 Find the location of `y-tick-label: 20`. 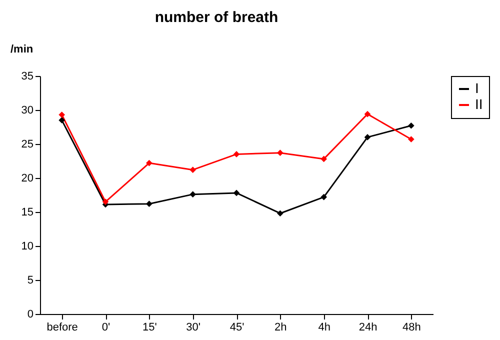

y-tick-label: 20 is located at coordinates (27, 178).